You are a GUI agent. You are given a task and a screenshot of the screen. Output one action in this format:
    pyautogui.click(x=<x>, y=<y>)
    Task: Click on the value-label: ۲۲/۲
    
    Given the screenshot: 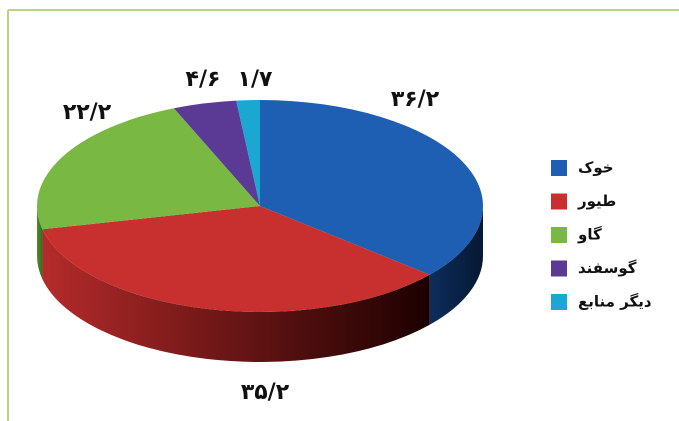 What is the action you would take?
    pyautogui.click(x=87, y=112)
    